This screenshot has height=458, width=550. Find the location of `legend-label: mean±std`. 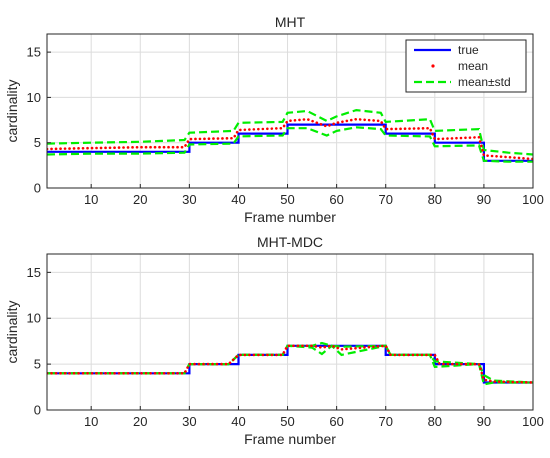

legend-label: mean±std is located at coordinates (484, 82).